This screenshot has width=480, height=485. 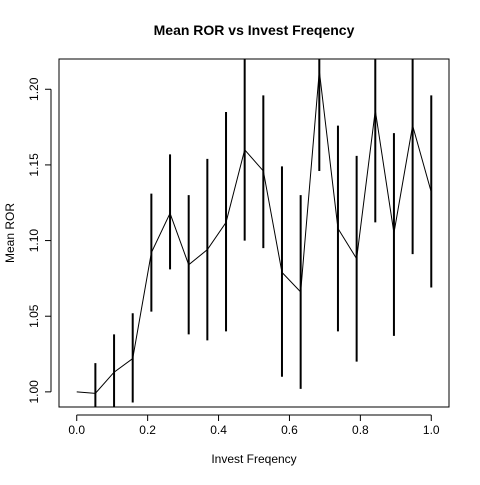 I want to click on x-tick-label: 1.0, so click(x=431, y=430).